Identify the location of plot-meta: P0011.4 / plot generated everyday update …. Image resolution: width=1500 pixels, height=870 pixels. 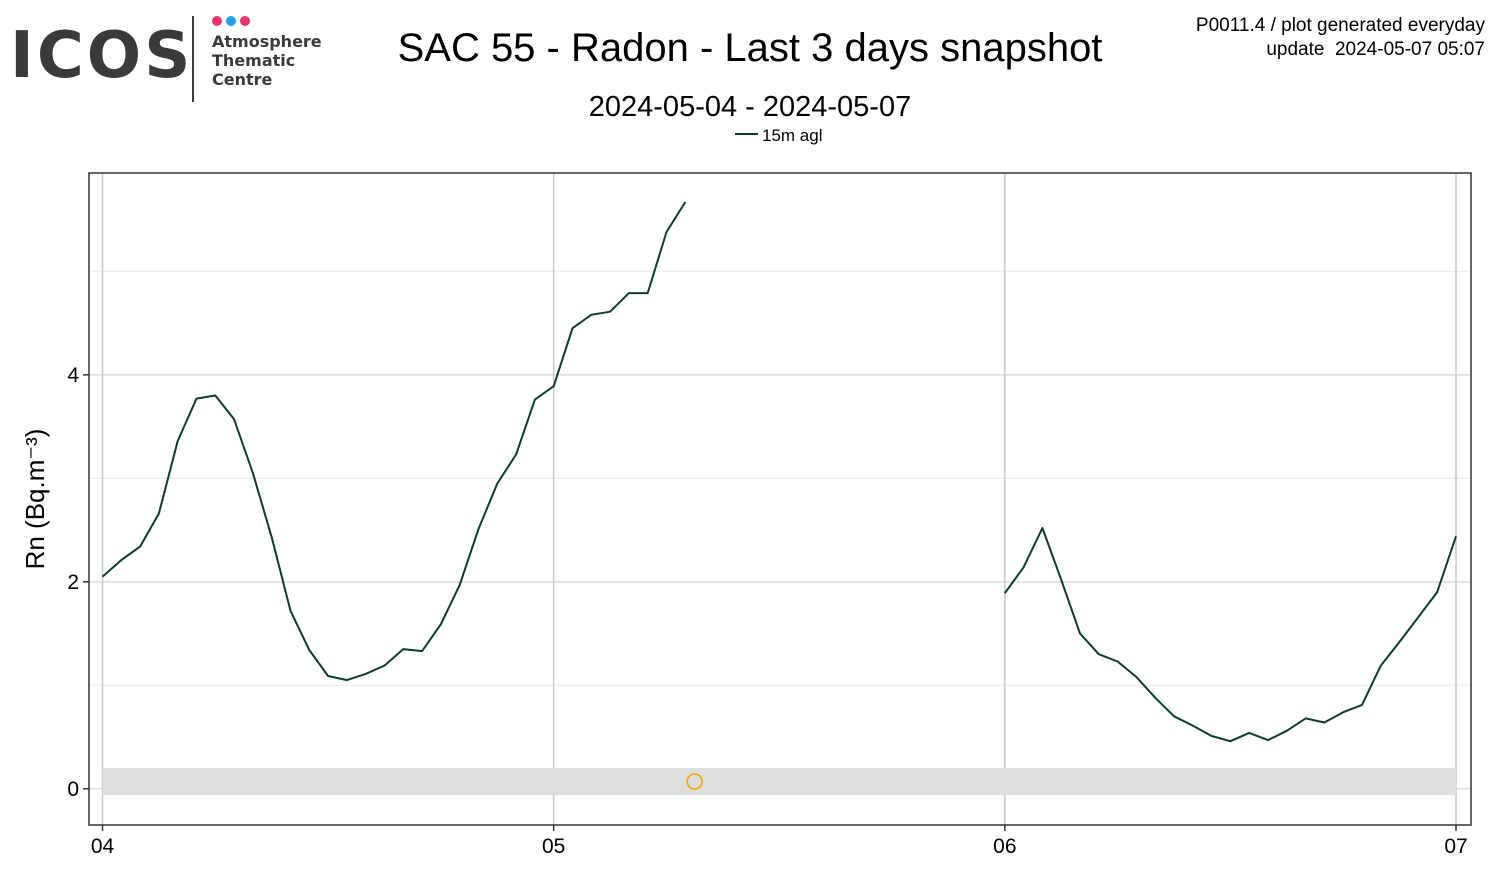
(1340, 38).